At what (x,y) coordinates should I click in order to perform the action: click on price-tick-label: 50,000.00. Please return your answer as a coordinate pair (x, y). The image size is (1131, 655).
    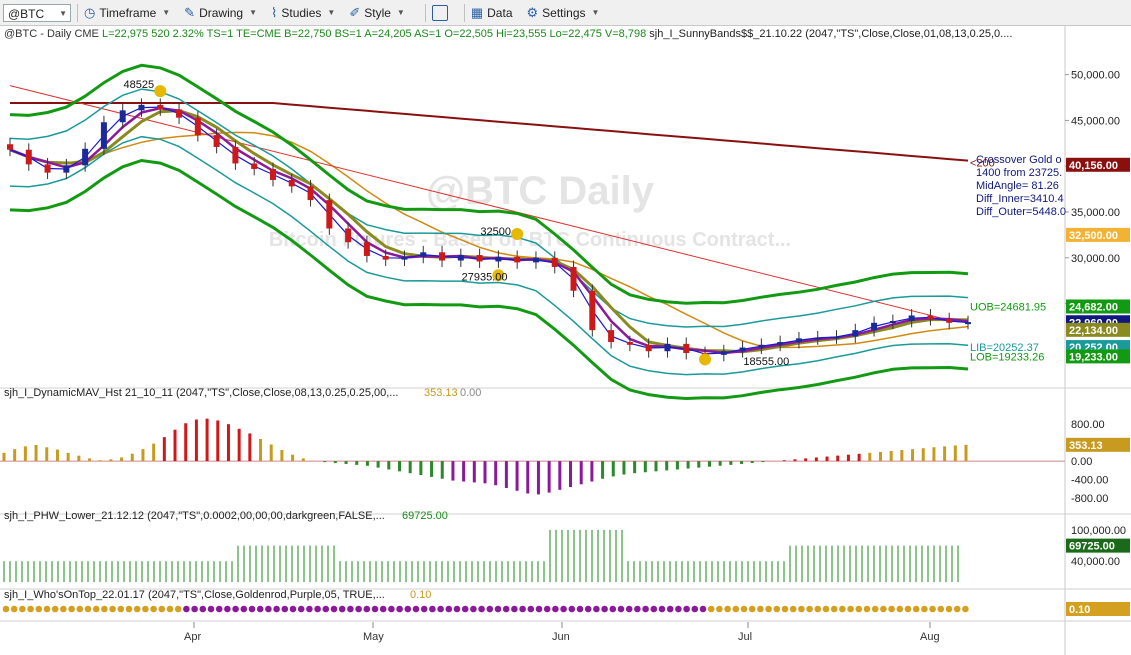
    Looking at the image, I should click on (1095, 76).